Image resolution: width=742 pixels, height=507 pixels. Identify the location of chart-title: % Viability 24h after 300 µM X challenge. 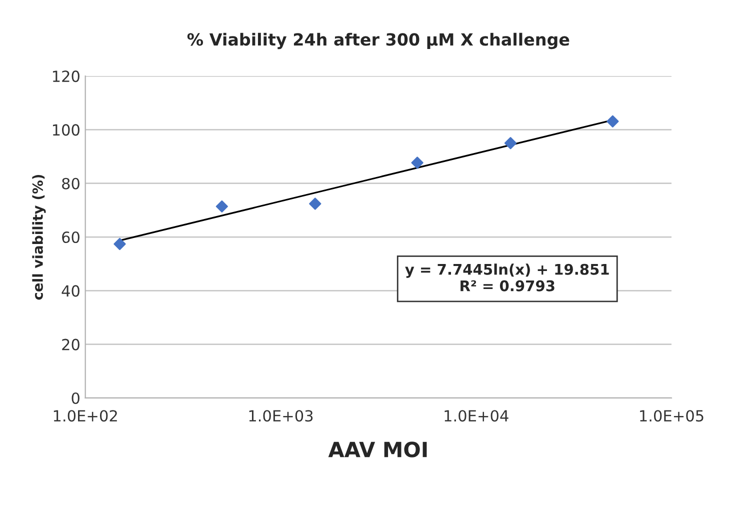
(378, 41).